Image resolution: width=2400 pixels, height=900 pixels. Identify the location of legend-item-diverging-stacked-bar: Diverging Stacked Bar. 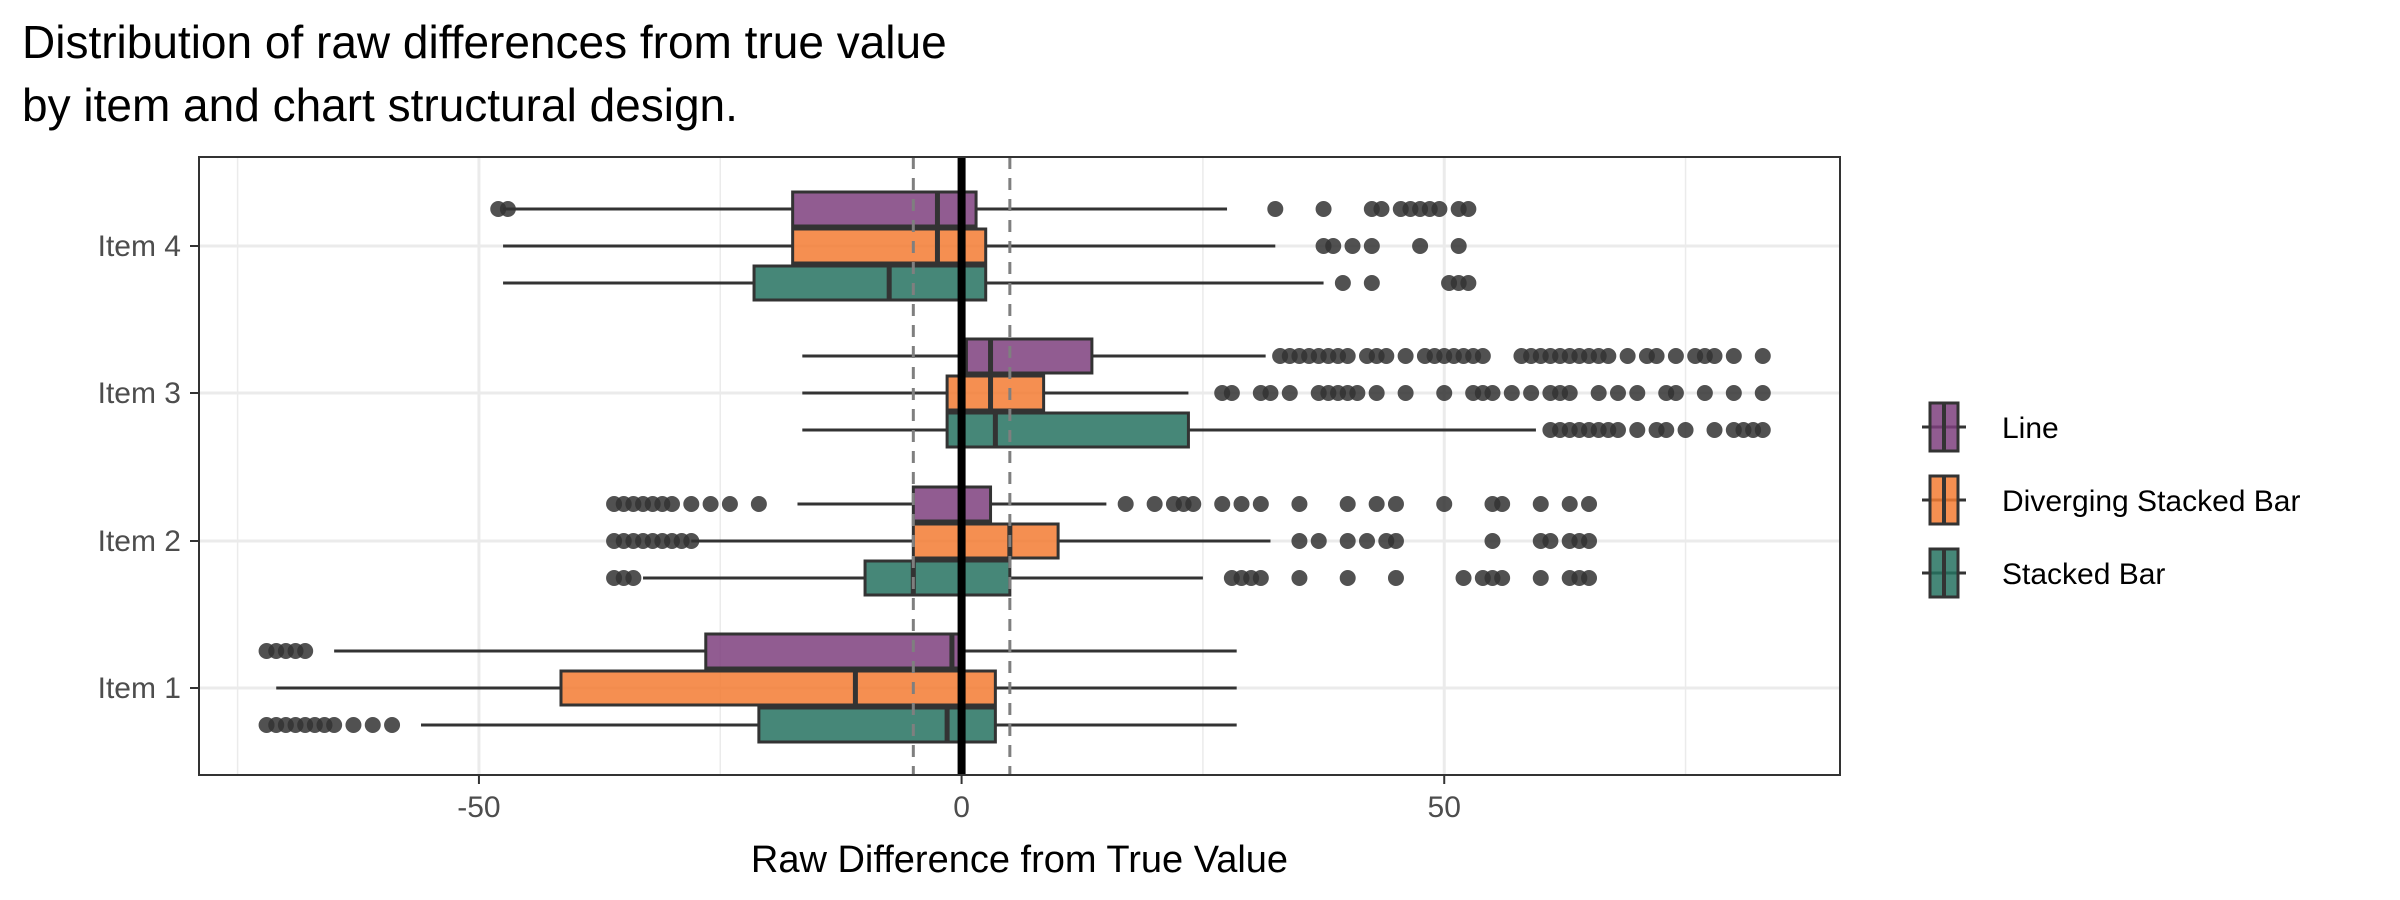
(2111, 500).